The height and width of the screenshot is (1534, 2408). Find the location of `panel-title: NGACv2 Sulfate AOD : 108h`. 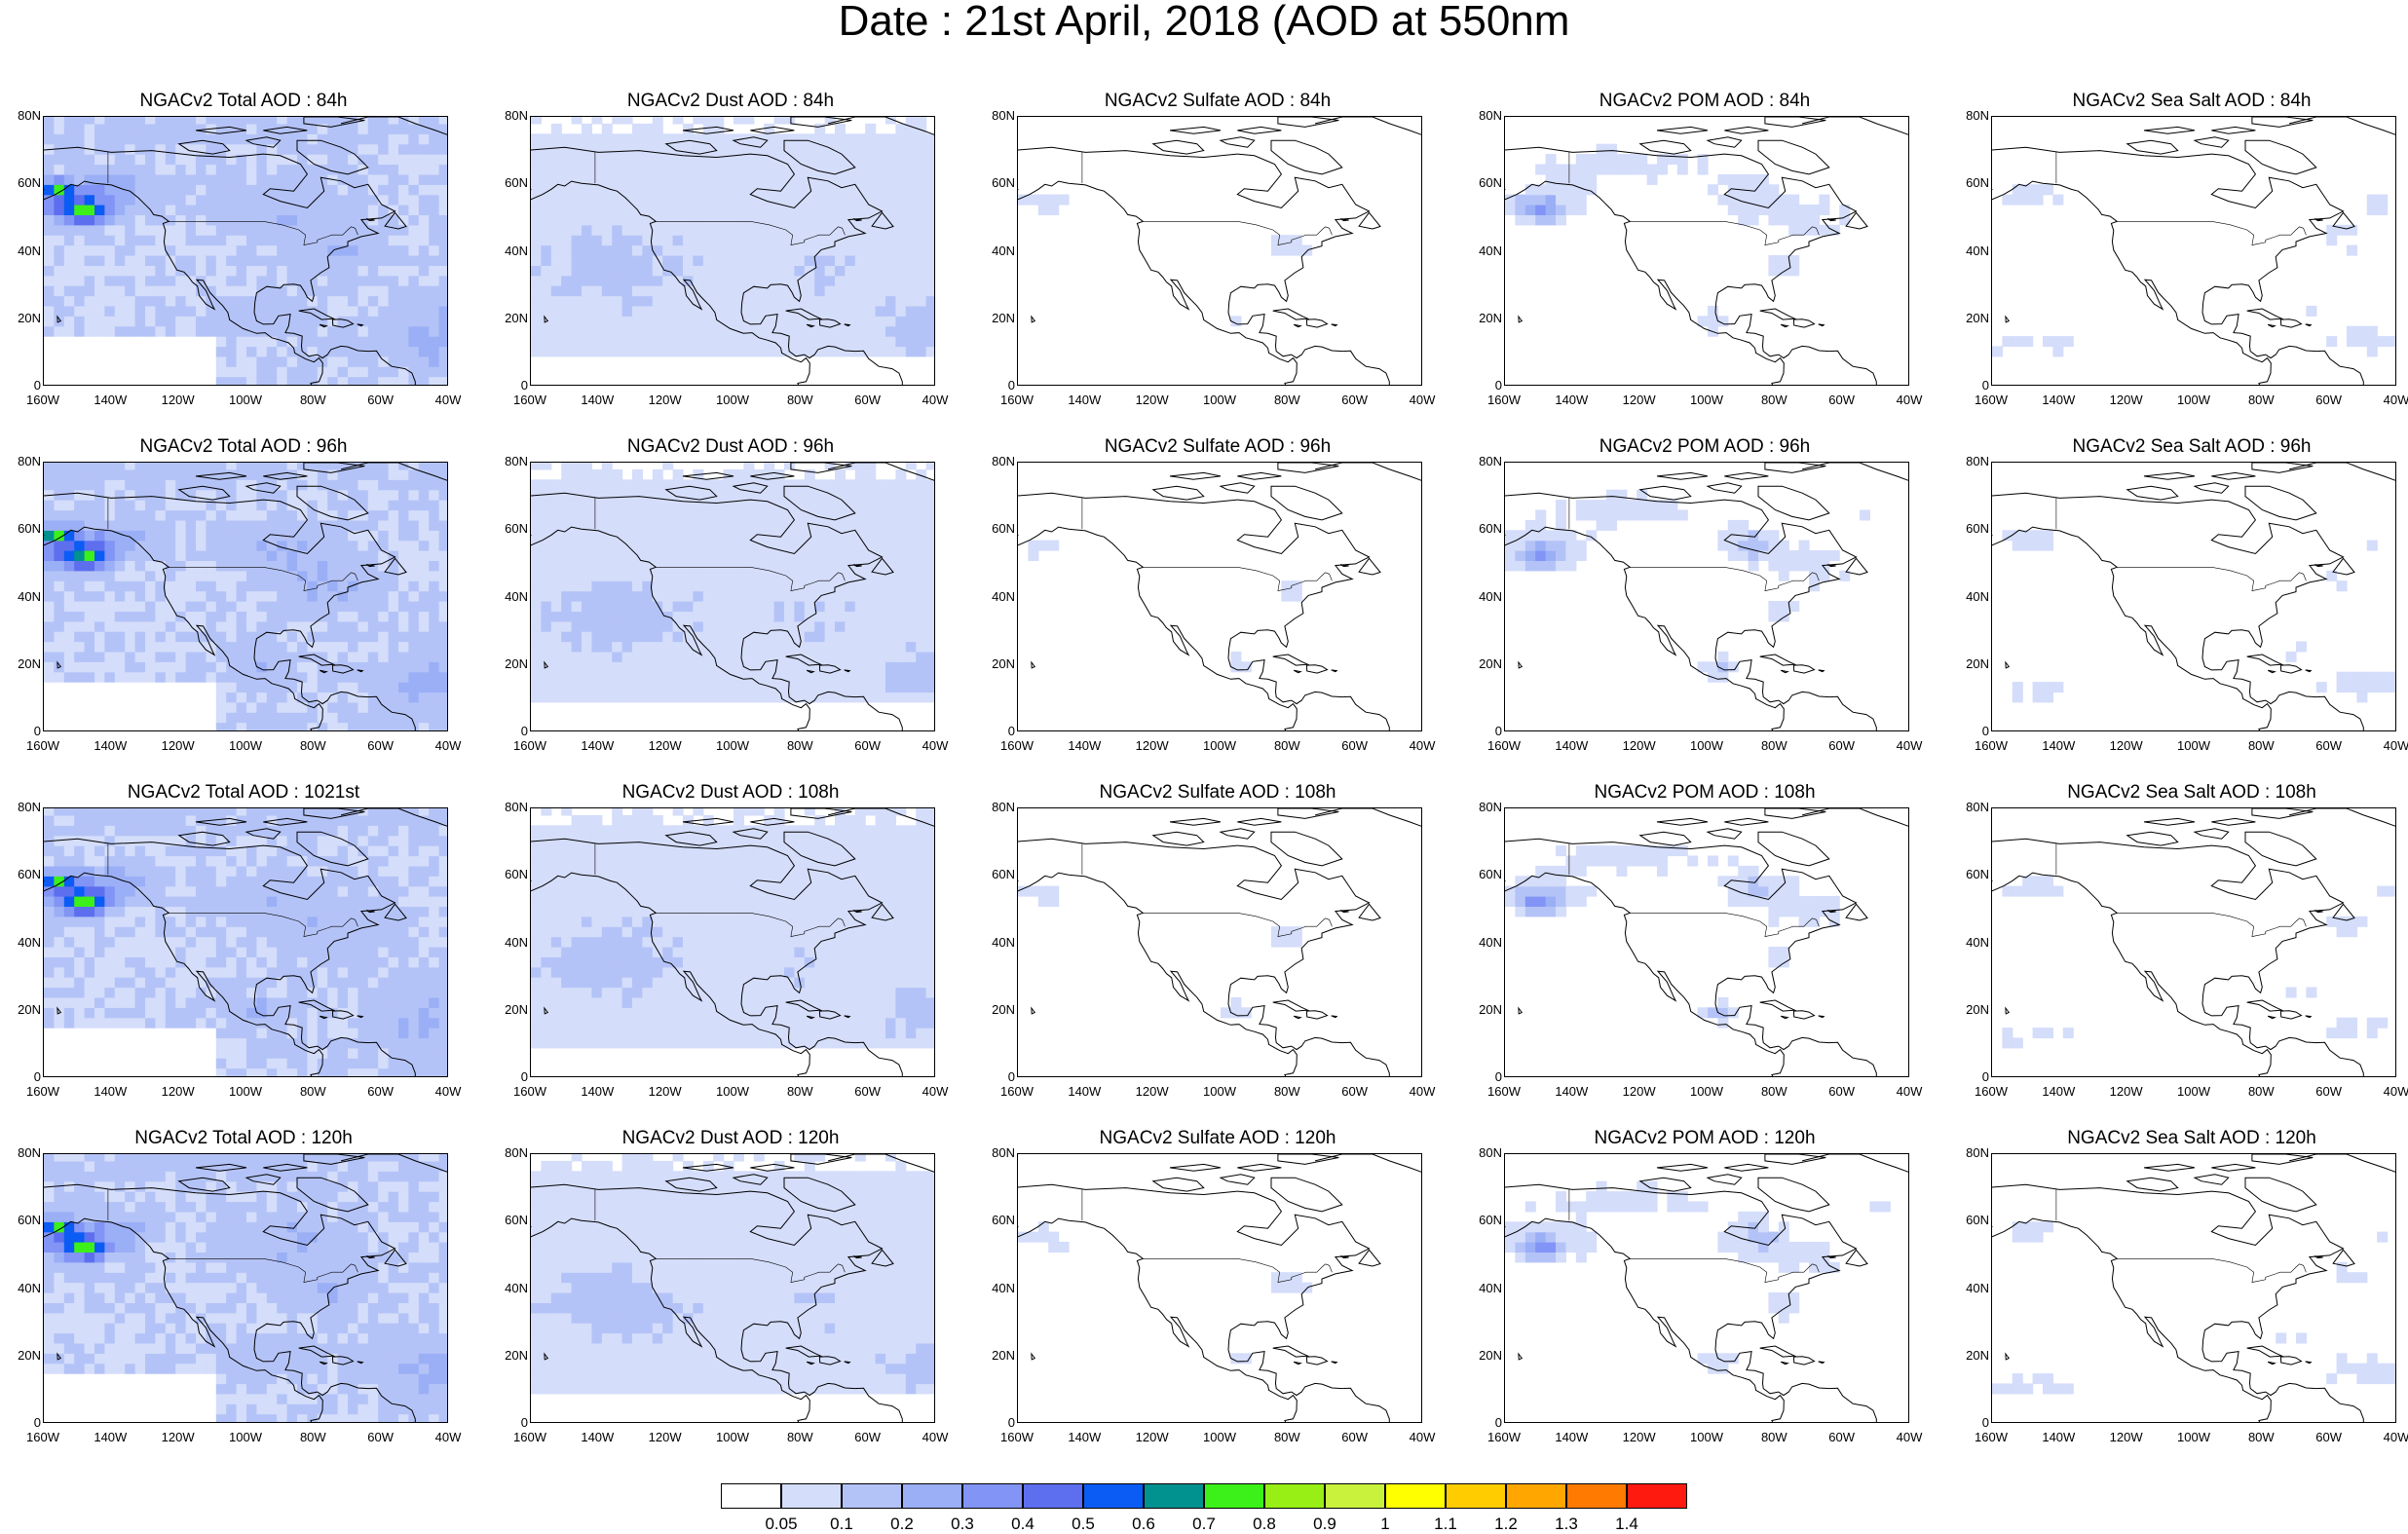

panel-title: NGACv2 Sulfate AOD : 108h is located at coordinates (1217, 793).